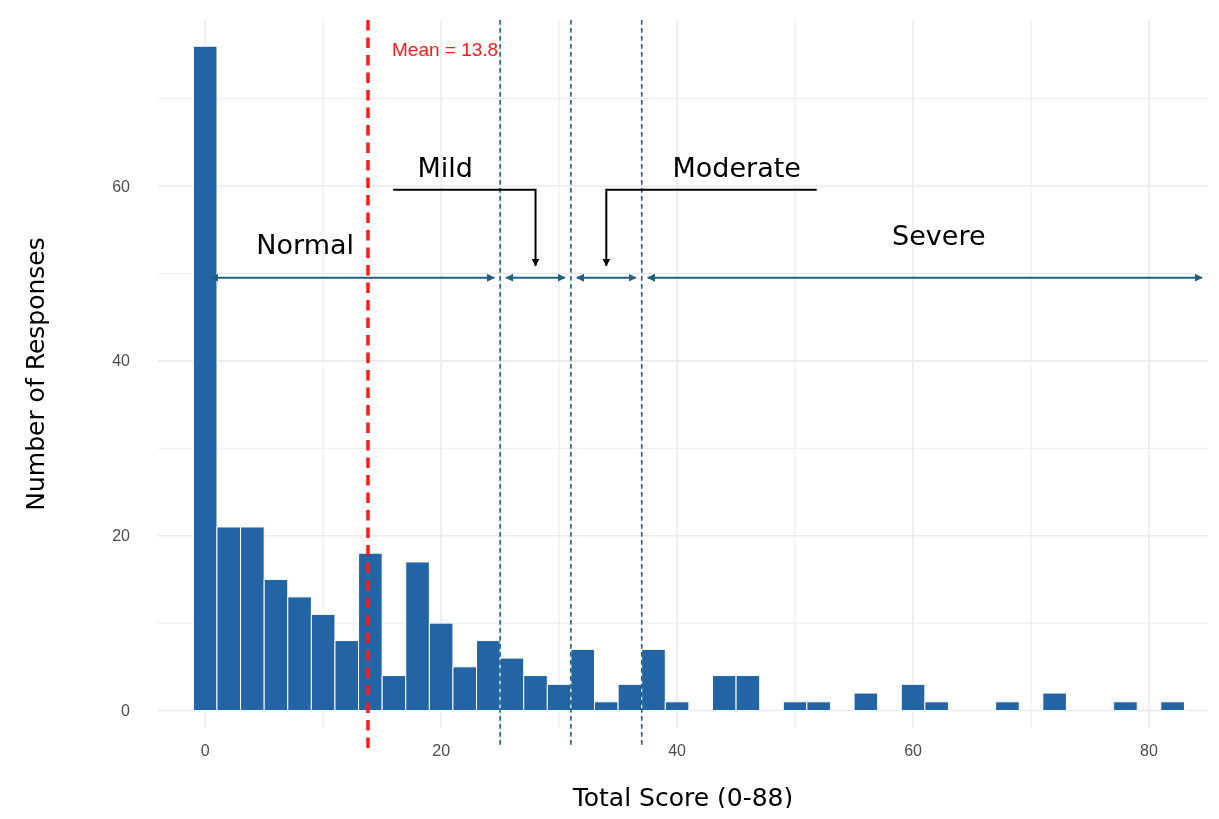  I want to click on y-tick-label: 0, so click(126, 711).